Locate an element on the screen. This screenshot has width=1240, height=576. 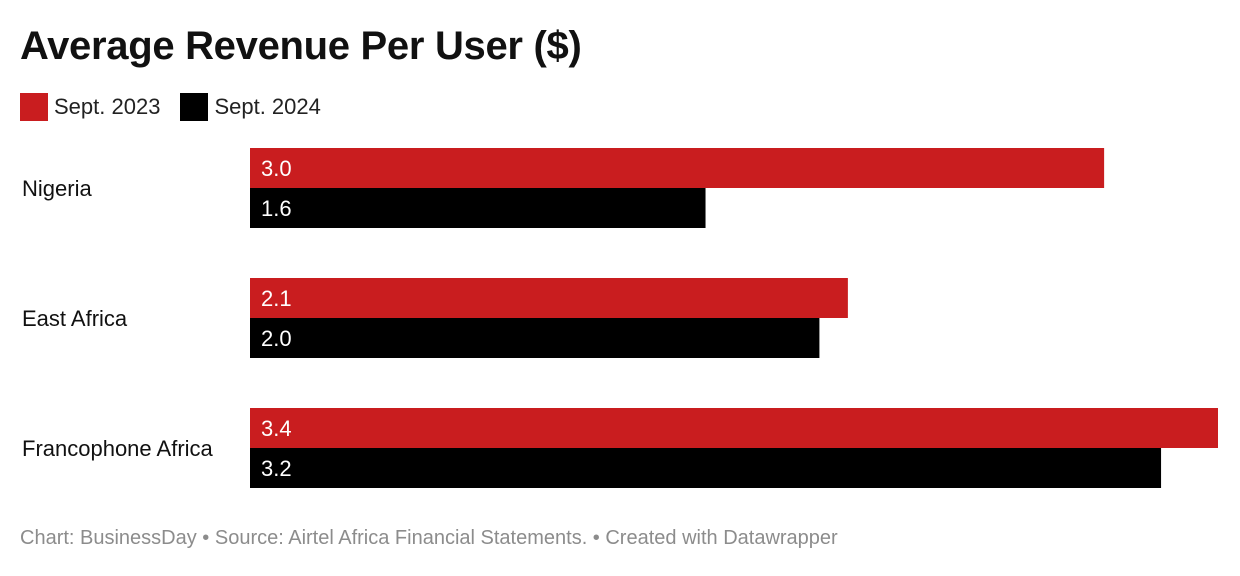
value-label-east-africa-series-1: 2.0 is located at coordinates (276, 338).